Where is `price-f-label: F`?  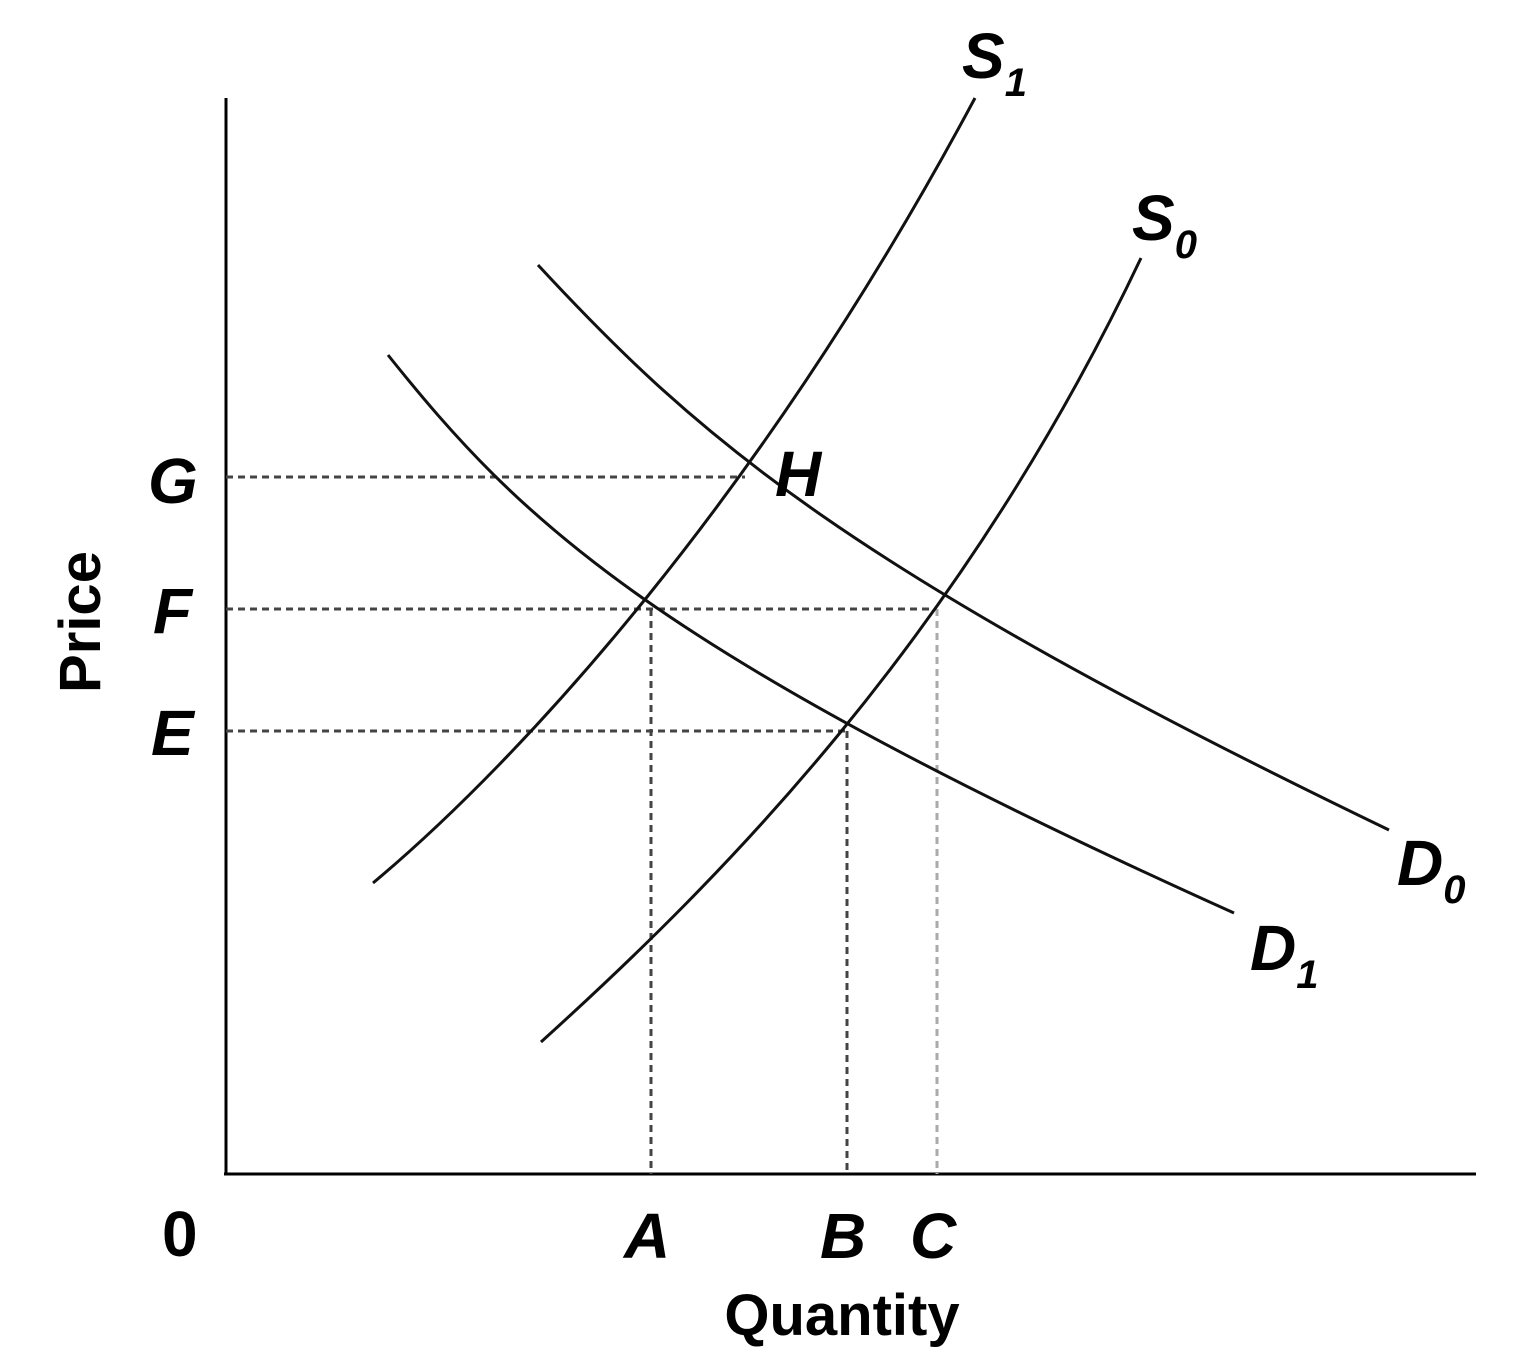
price-f-label: F is located at coordinates (173, 611).